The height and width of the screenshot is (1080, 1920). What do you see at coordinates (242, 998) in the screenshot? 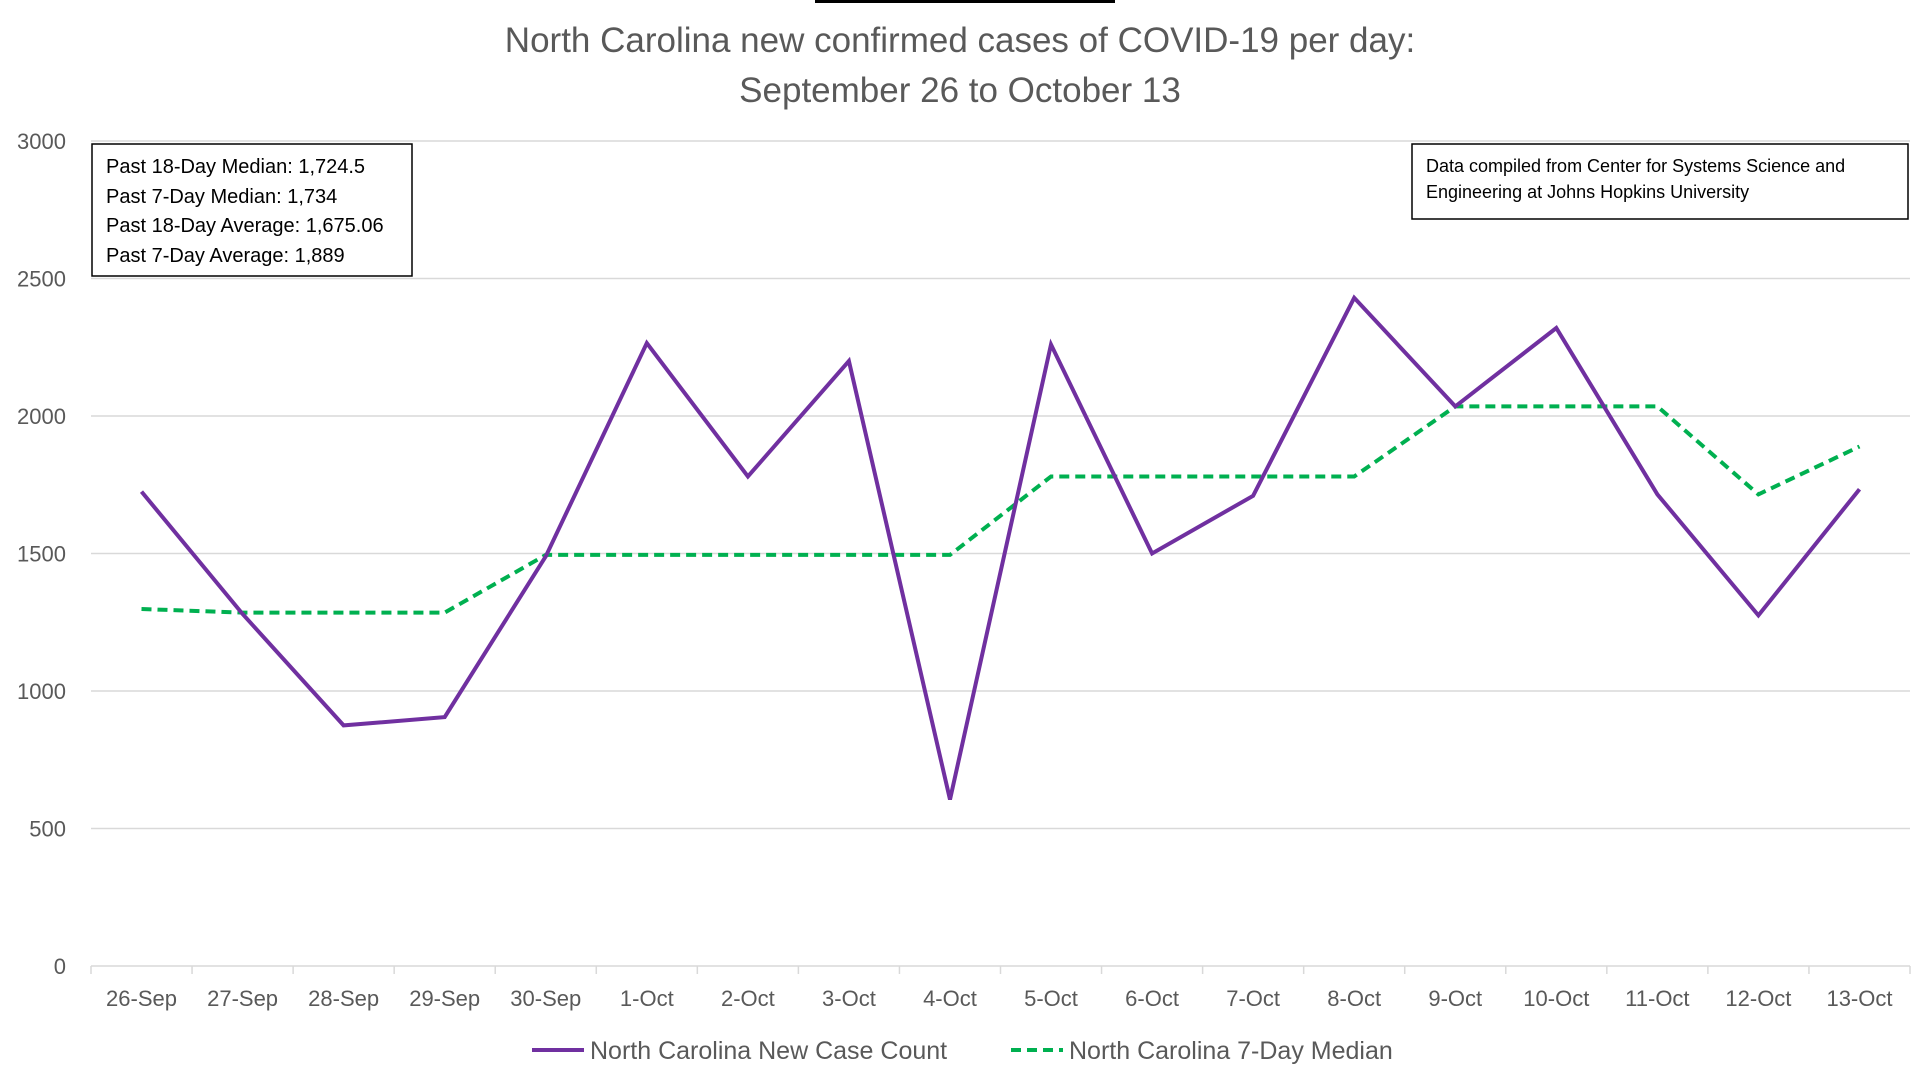
I see `x-tick-label-27-Sep: 27-Sep` at bounding box center [242, 998].